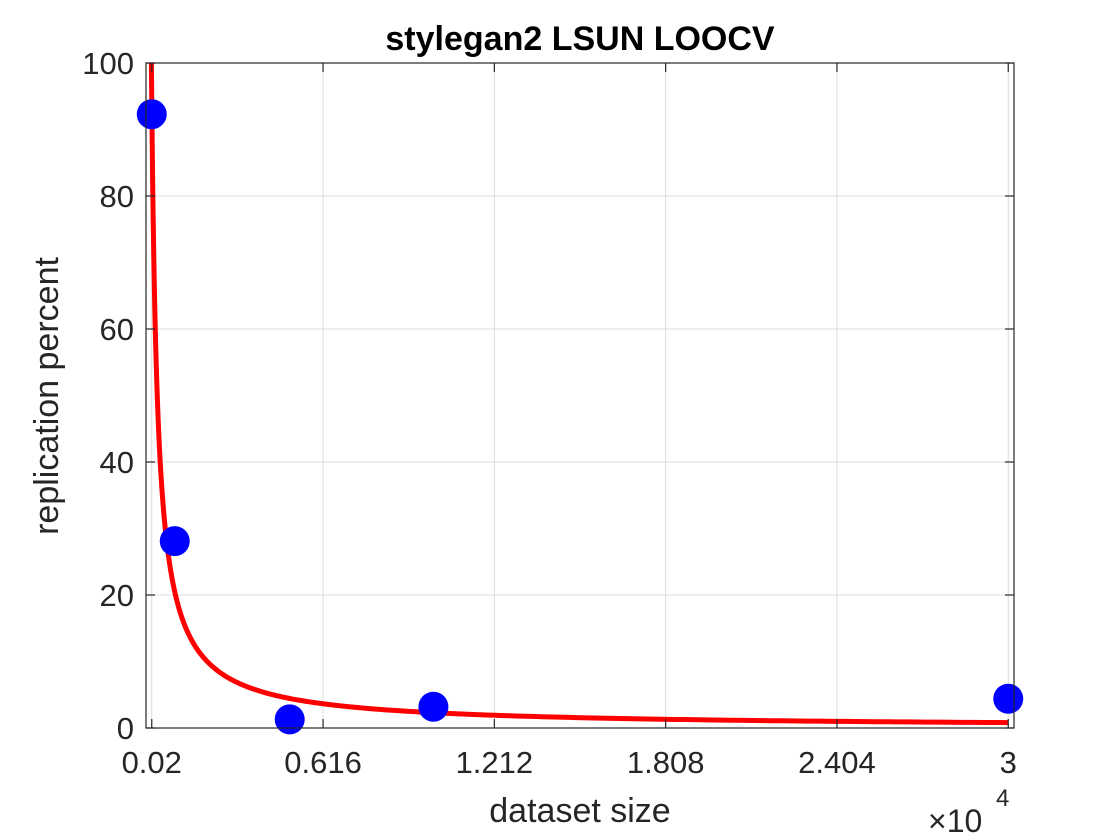 The image size is (1120, 840). Describe the element at coordinates (955, 821) in the screenshot. I see `x-exponent-base: ×10` at that location.